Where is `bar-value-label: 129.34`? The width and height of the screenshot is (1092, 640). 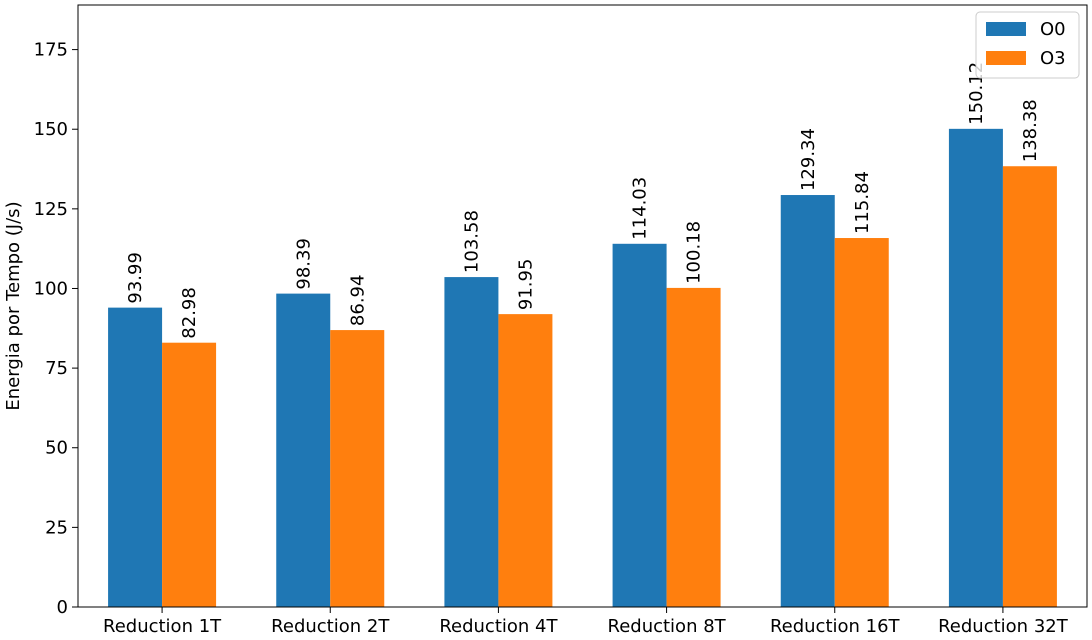 bar-value-label: 129.34 is located at coordinates (808, 159).